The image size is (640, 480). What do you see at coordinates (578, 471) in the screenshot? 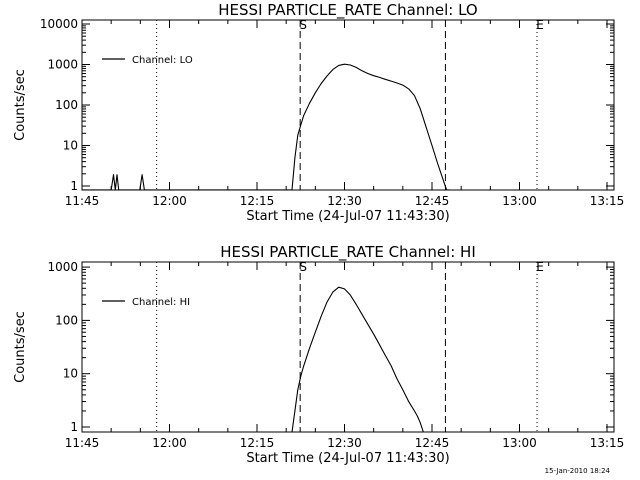
I see `timestamp-stamp: 15-Jan-2010 18:24` at bounding box center [578, 471].